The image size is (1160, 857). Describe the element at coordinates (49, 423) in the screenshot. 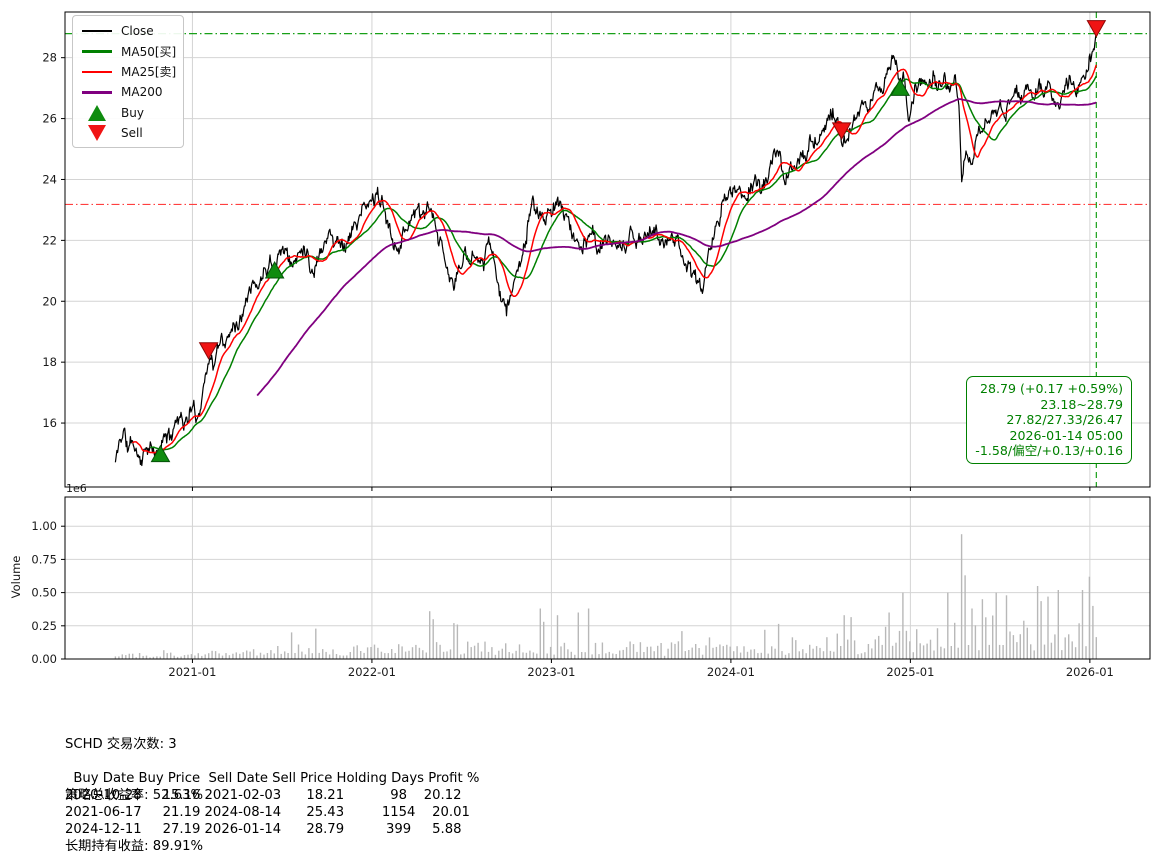

I see `y-tick-label: 16` at that location.